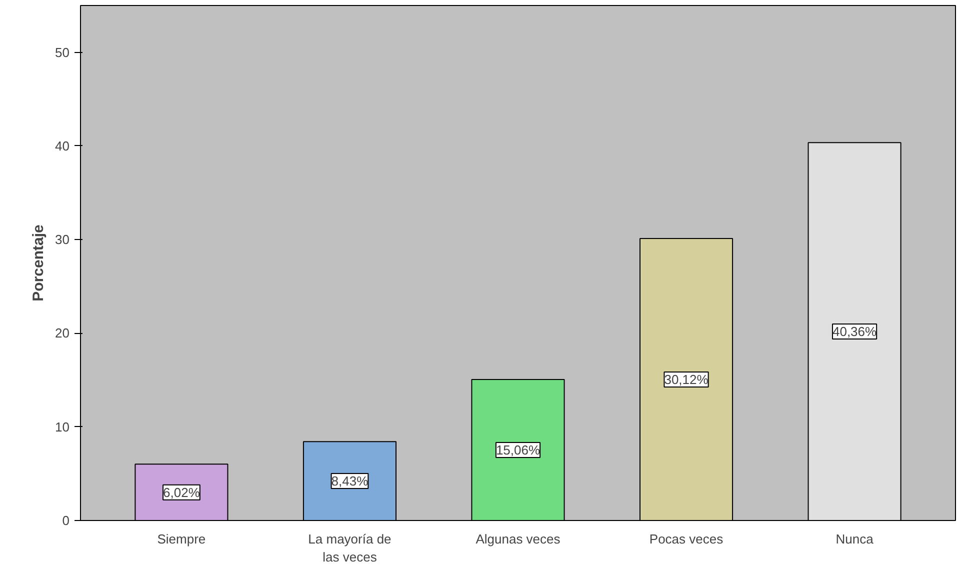 This screenshot has height=587, width=968. What do you see at coordinates (62, 52) in the screenshot?
I see `y-tick-label: 50` at bounding box center [62, 52].